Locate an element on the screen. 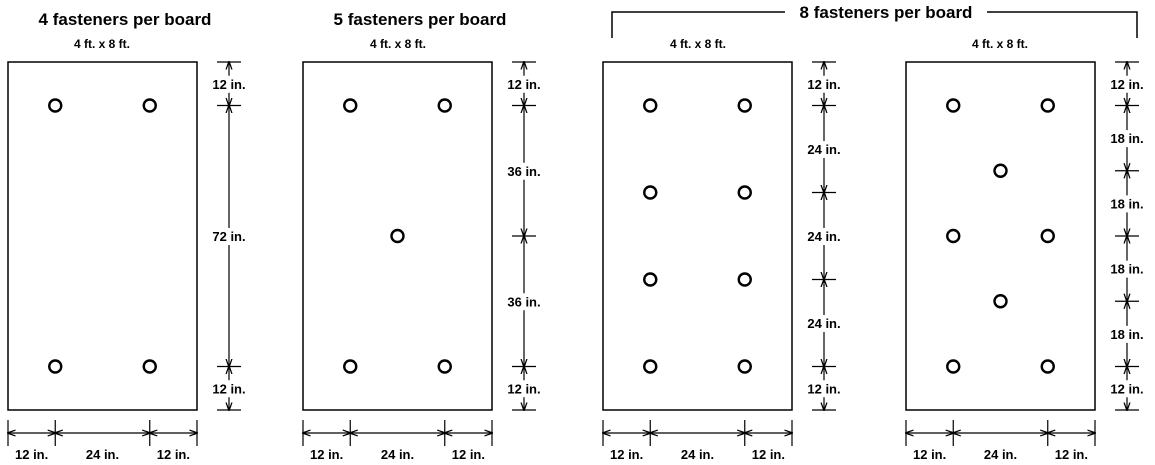  group-bracket-left is located at coordinates (698, 24).